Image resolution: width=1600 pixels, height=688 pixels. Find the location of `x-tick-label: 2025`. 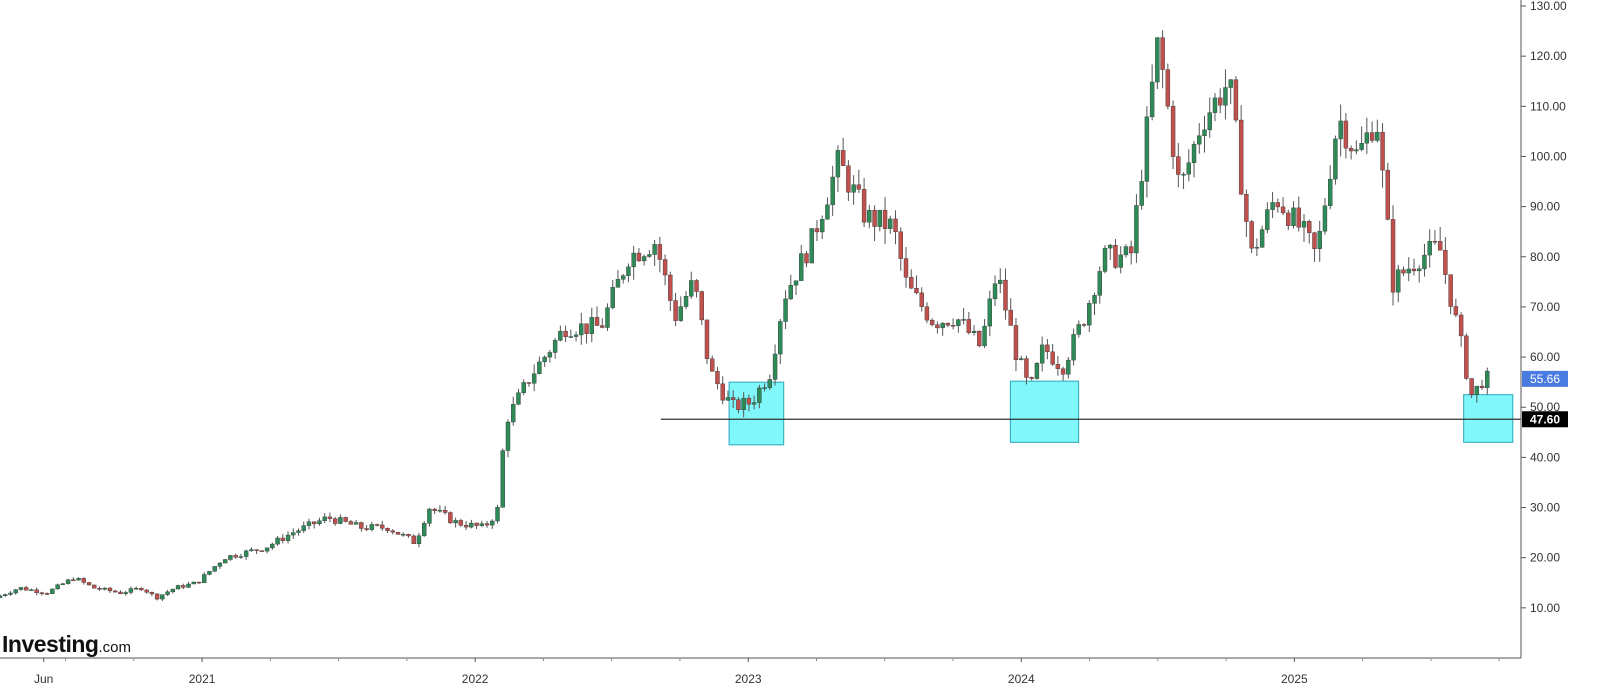

x-tick-label: 2025 is located at coordinates (1294, 679).